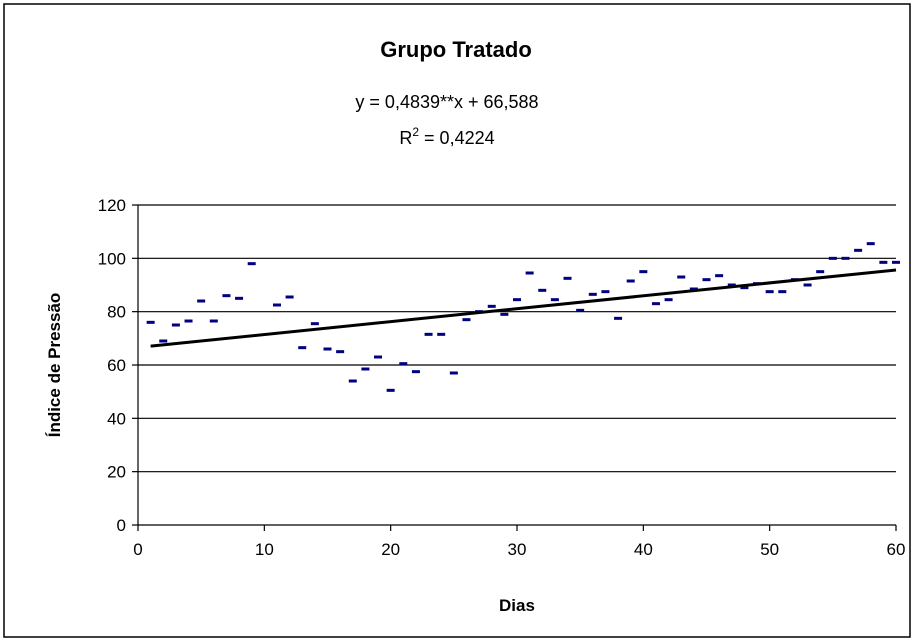 The width and height of the screenshot is (914, 641). What do you see at coordinates (517, 605) in the screenshot?
I see `x-axis-title: Dias` at bounding box center [517, 605].